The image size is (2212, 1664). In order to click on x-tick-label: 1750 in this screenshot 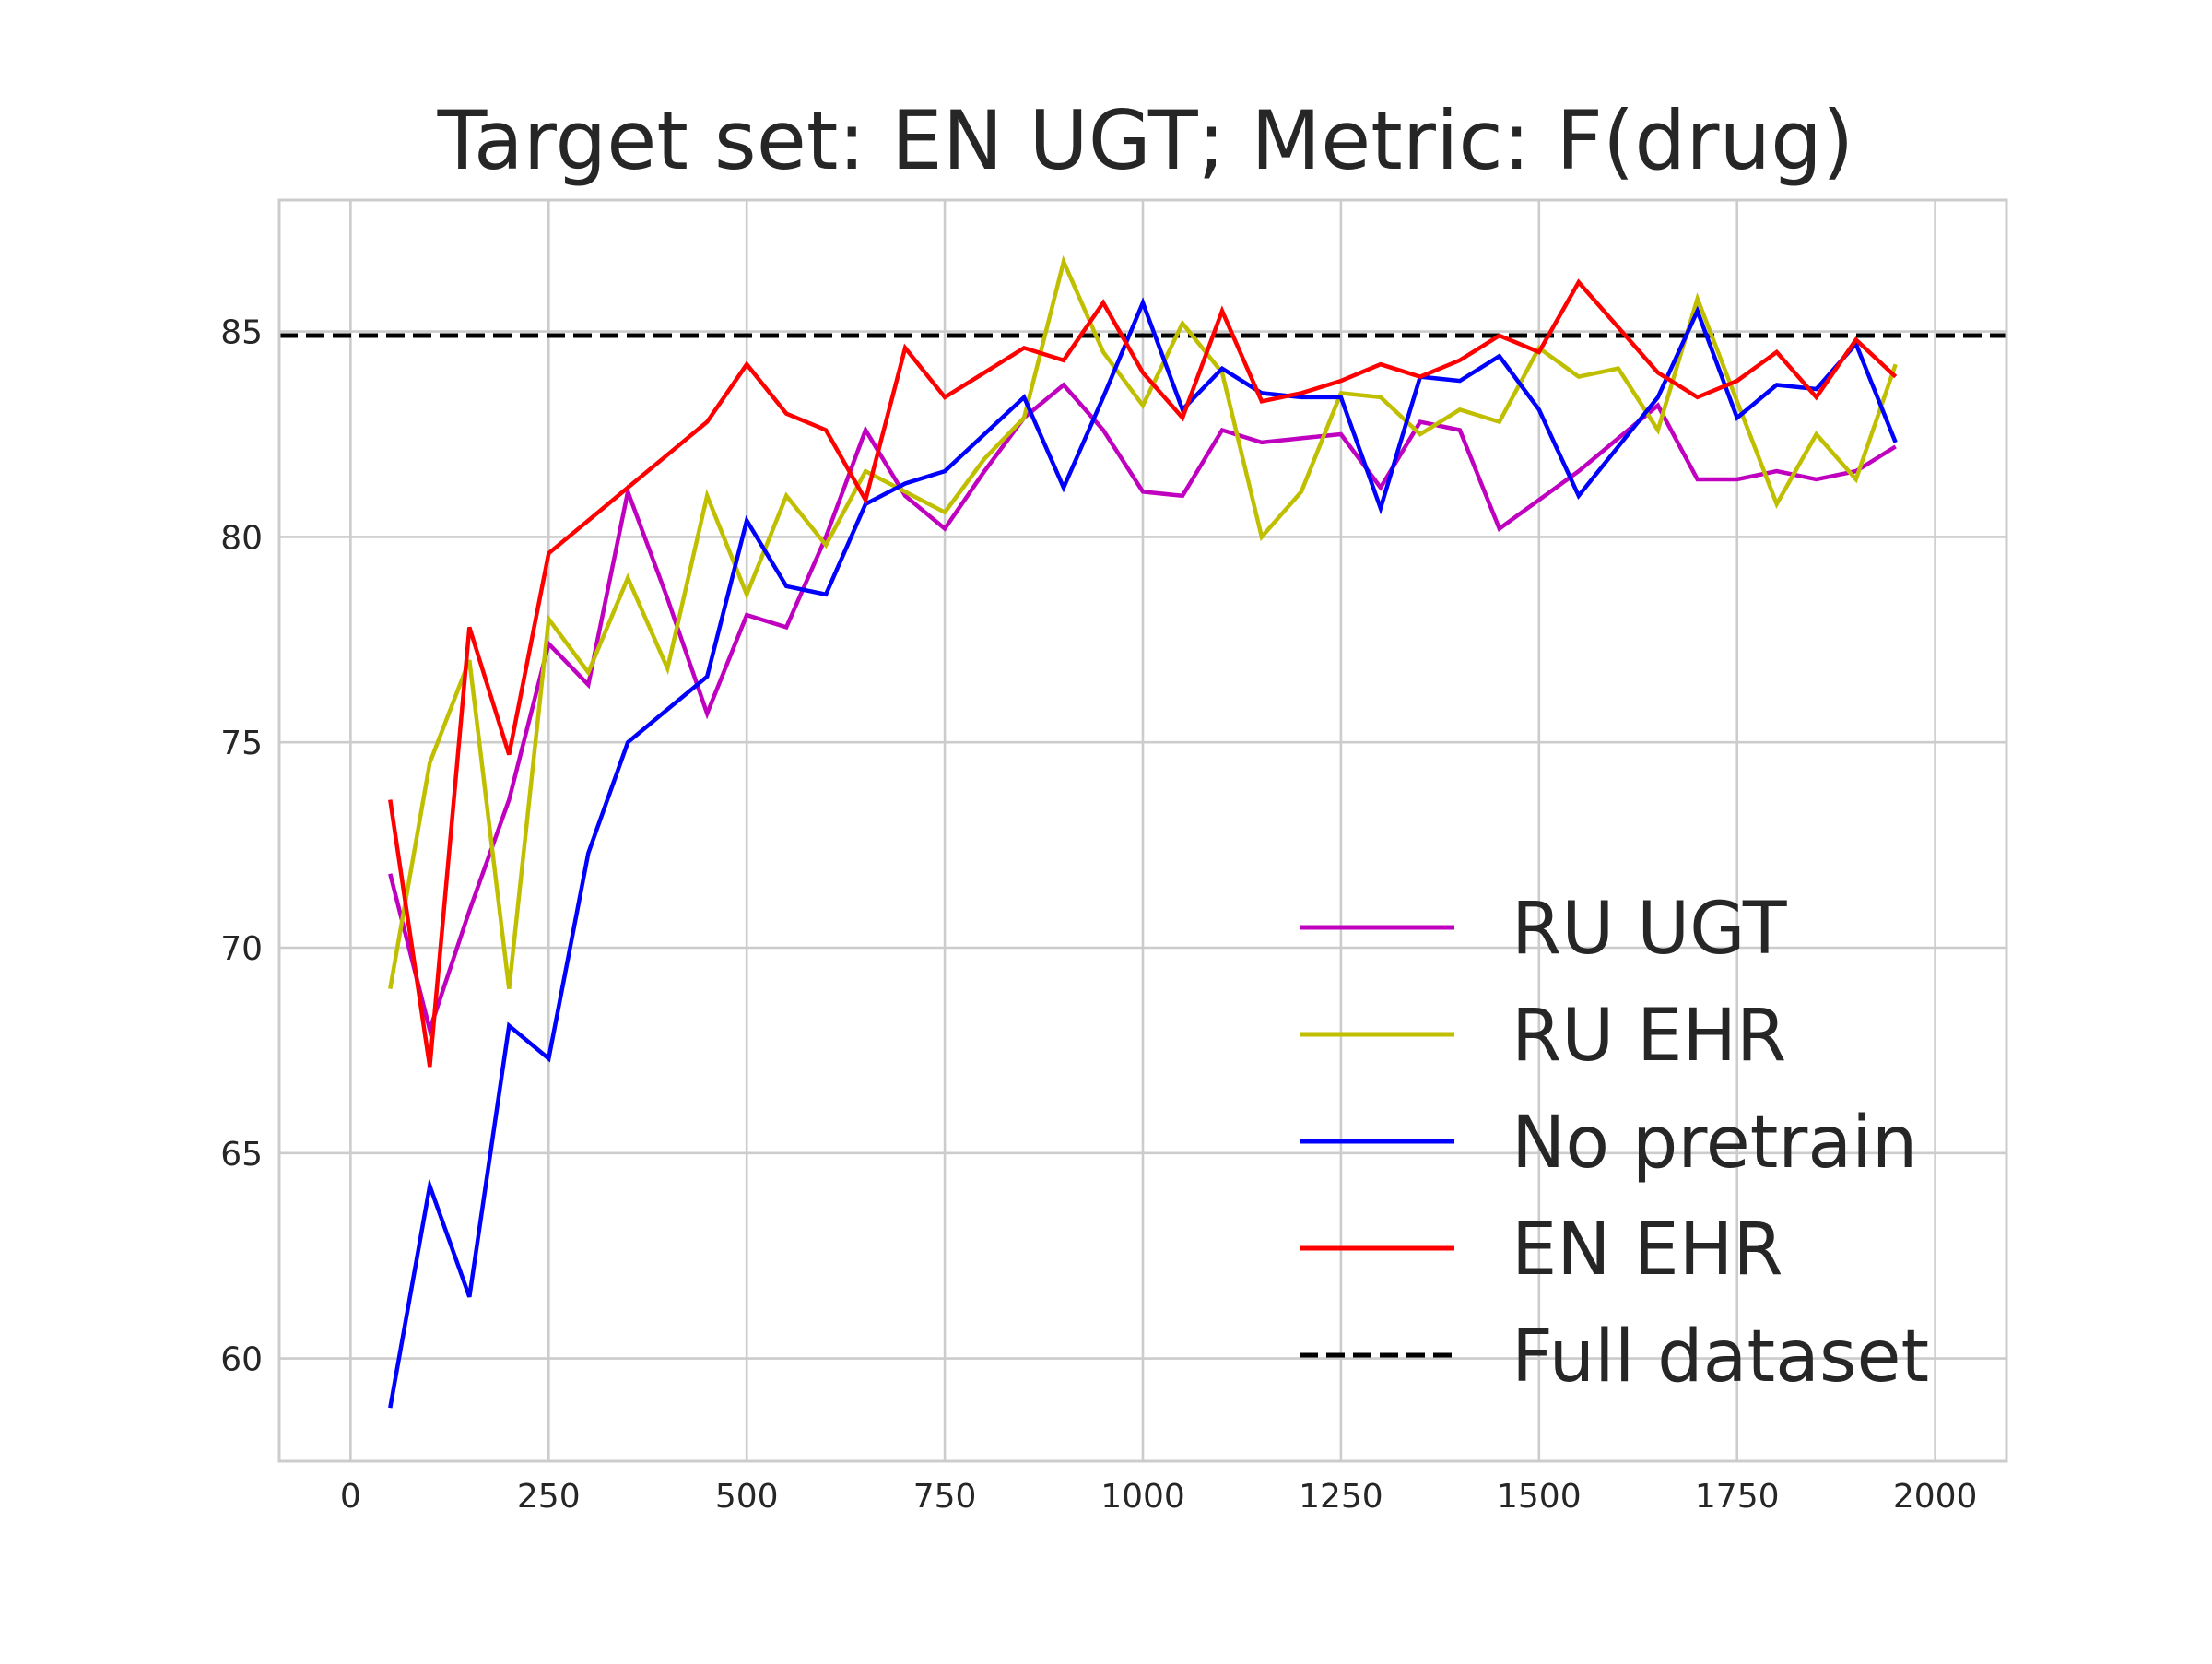, I will do `click(1737, 1497)`.